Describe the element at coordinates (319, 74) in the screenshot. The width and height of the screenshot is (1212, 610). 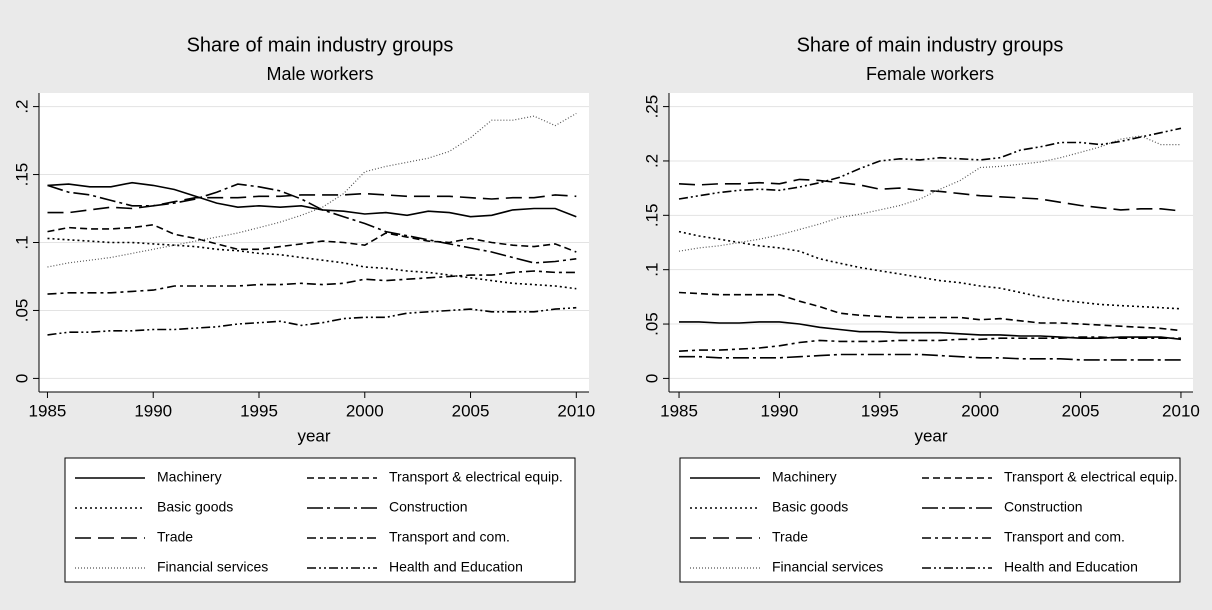
I see `chart-subtitle: Male workers` at that location.